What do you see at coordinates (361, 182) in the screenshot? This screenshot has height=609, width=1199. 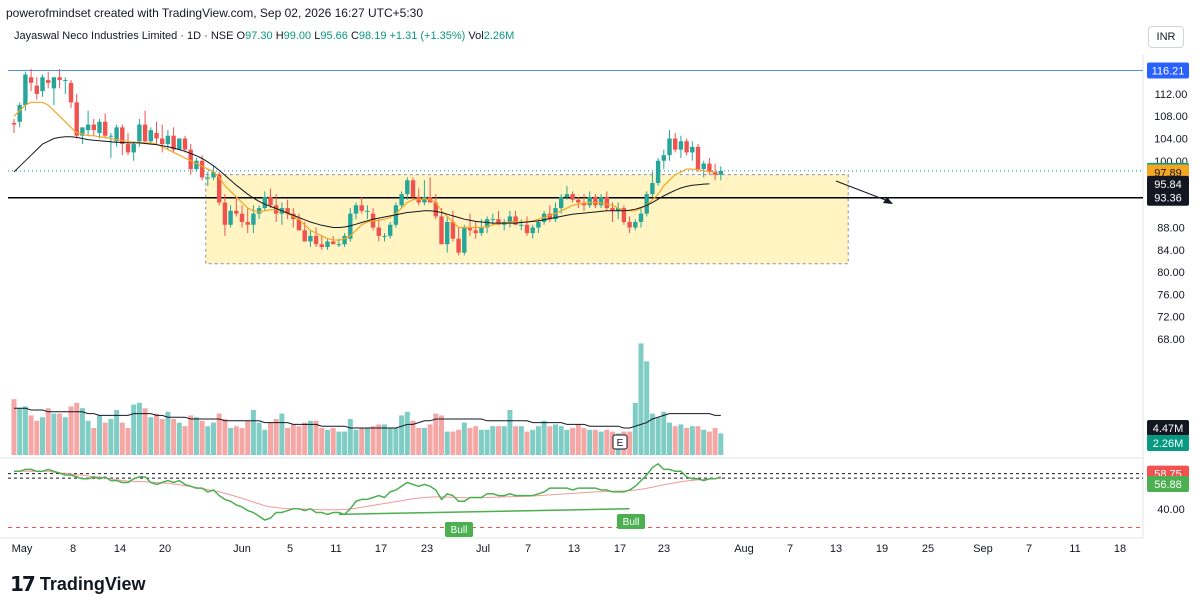 I see `sma-line` at bounding box center [361, 182].